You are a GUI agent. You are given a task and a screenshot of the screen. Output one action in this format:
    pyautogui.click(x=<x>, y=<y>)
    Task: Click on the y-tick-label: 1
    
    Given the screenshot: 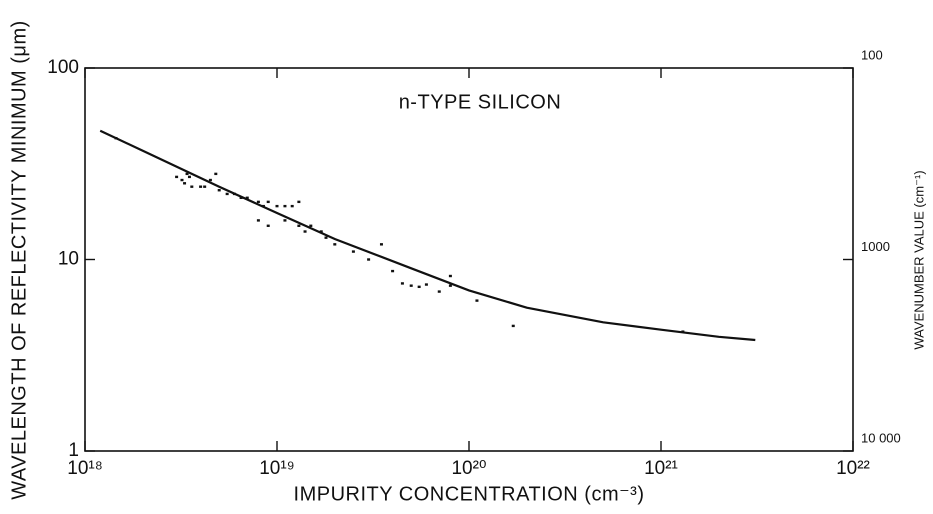 What is the action you would take?
    pyautogui.click(x=73, y=450)
    